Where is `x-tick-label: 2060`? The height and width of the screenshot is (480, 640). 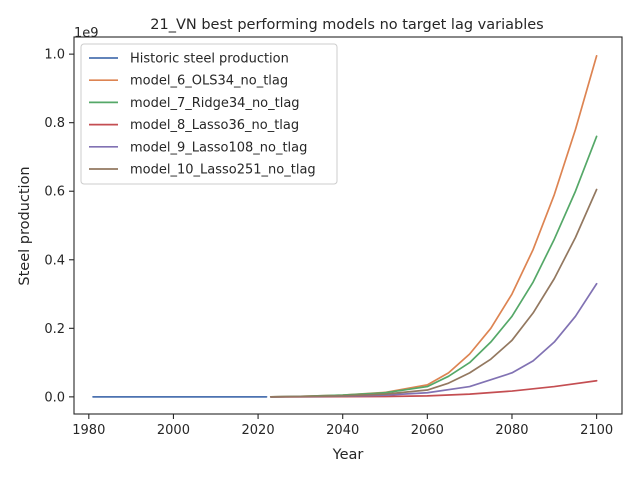
x-tick-label: 2060 is located at coordinates (427, 430).